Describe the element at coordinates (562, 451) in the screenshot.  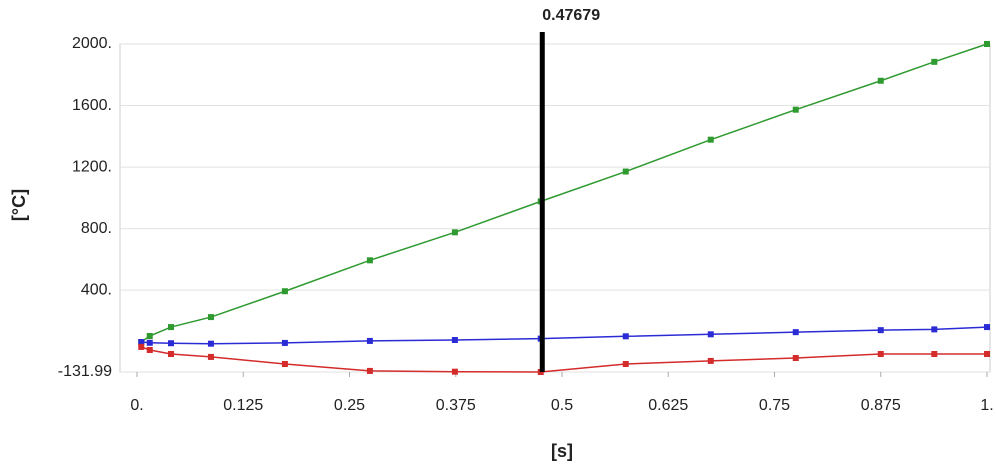
I see `x-axis-title: [s]` at that location.